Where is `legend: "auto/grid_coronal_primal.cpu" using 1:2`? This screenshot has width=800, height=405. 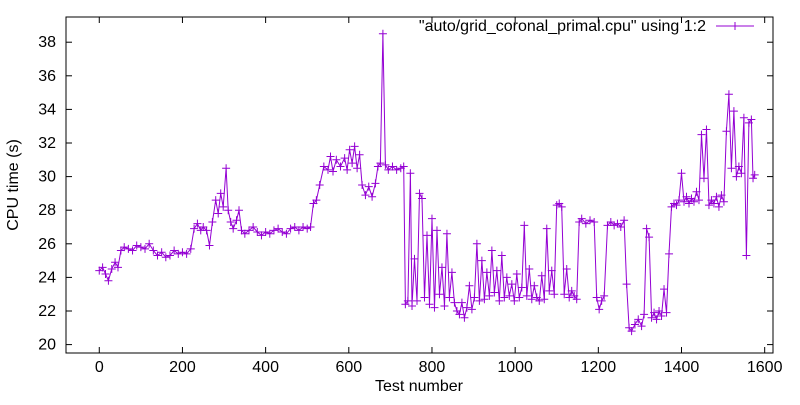 legend: "auto/grid_coronal_primal.cpu" using 1:2 is located at coordinates (586, 26).